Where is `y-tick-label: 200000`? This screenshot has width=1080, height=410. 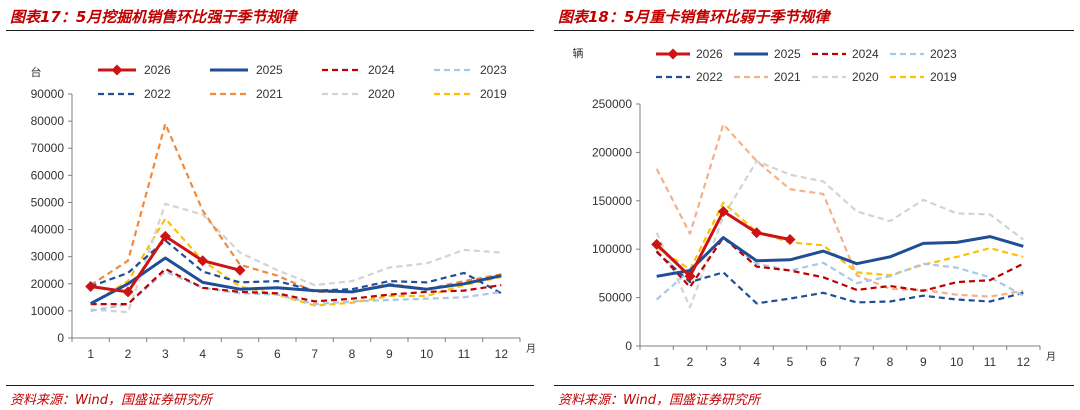 y-tick-label: 200000 is located at coordinates (612, 152).